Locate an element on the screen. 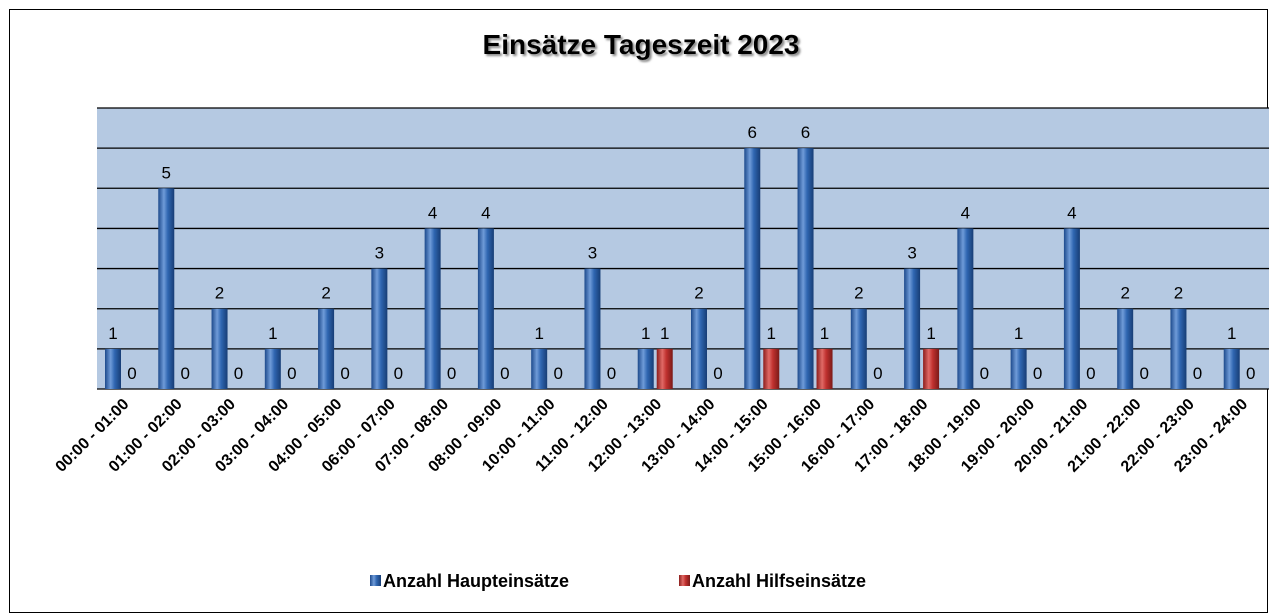 This screenshot has width=1269, height=614. legend-label: Anzahl Hilfseinsätze is located at coordinates (779, 581).